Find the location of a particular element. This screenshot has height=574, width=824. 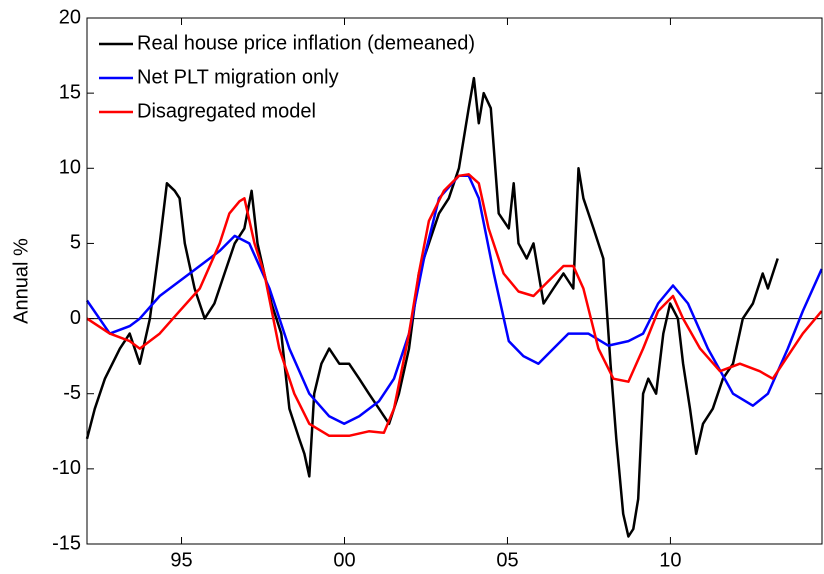

y-axis-label: Annual % is located at coordinates (21, 281).